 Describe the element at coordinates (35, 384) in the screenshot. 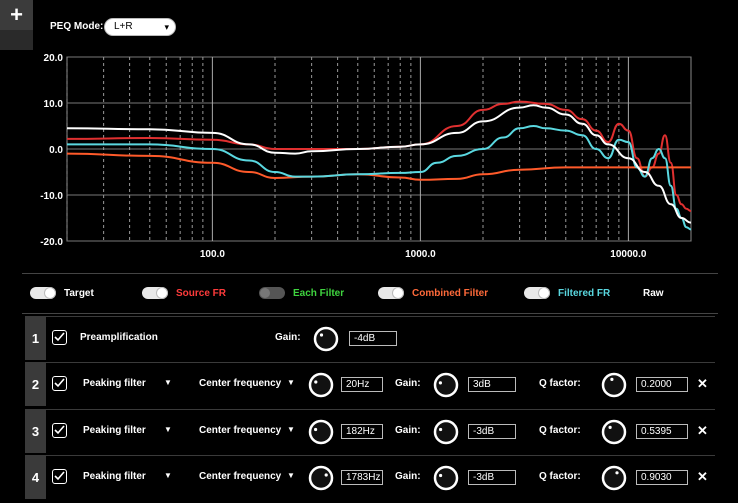

I see `row-number: 2` at that location.